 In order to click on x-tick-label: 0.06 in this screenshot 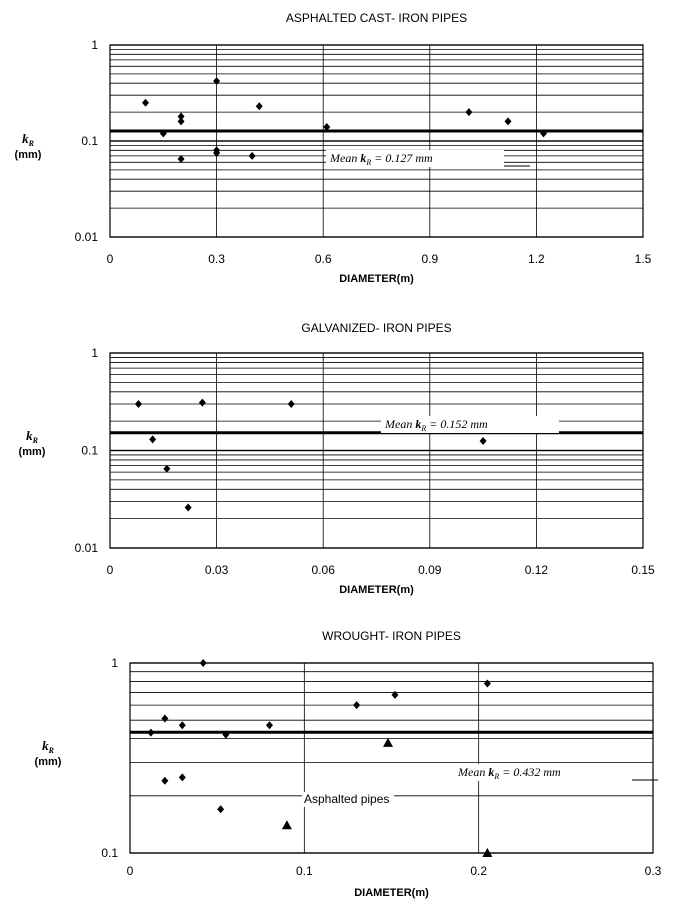, I will do `click(324, 570)`.